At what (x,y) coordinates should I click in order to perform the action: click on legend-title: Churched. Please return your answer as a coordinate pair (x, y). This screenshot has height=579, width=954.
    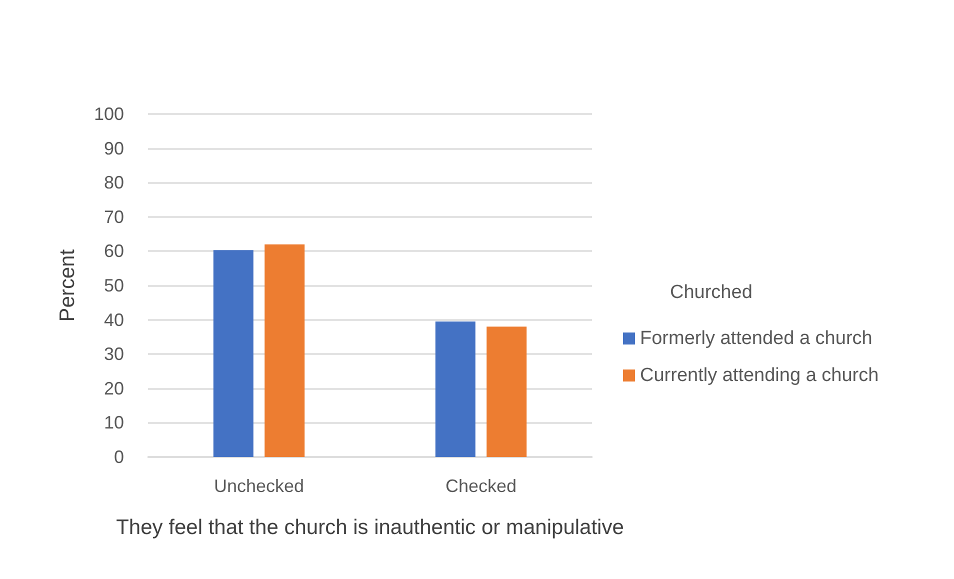
    Looking at the image, I should click on (711, 292).